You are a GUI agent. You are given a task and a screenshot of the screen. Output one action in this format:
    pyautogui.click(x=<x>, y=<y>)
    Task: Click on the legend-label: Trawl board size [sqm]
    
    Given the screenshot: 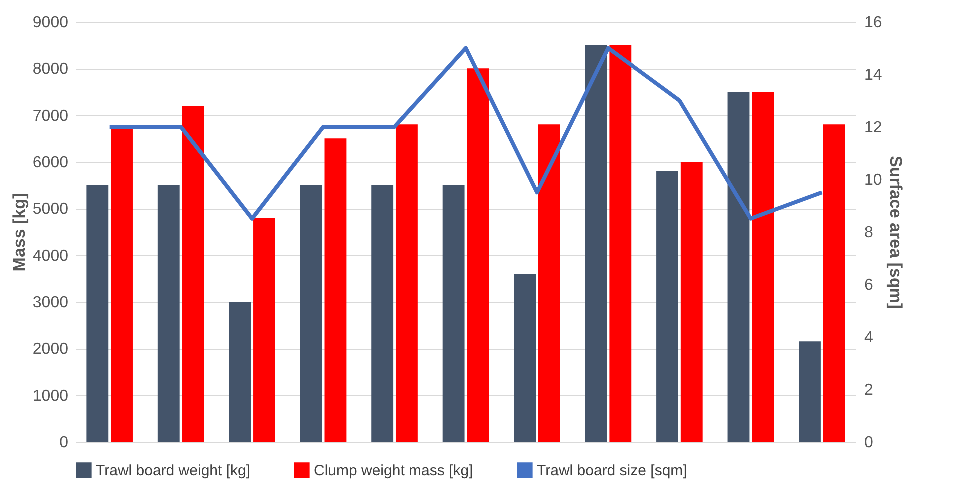 What is the action you would take?
    pyautogui.click(x=612, y=471)
    